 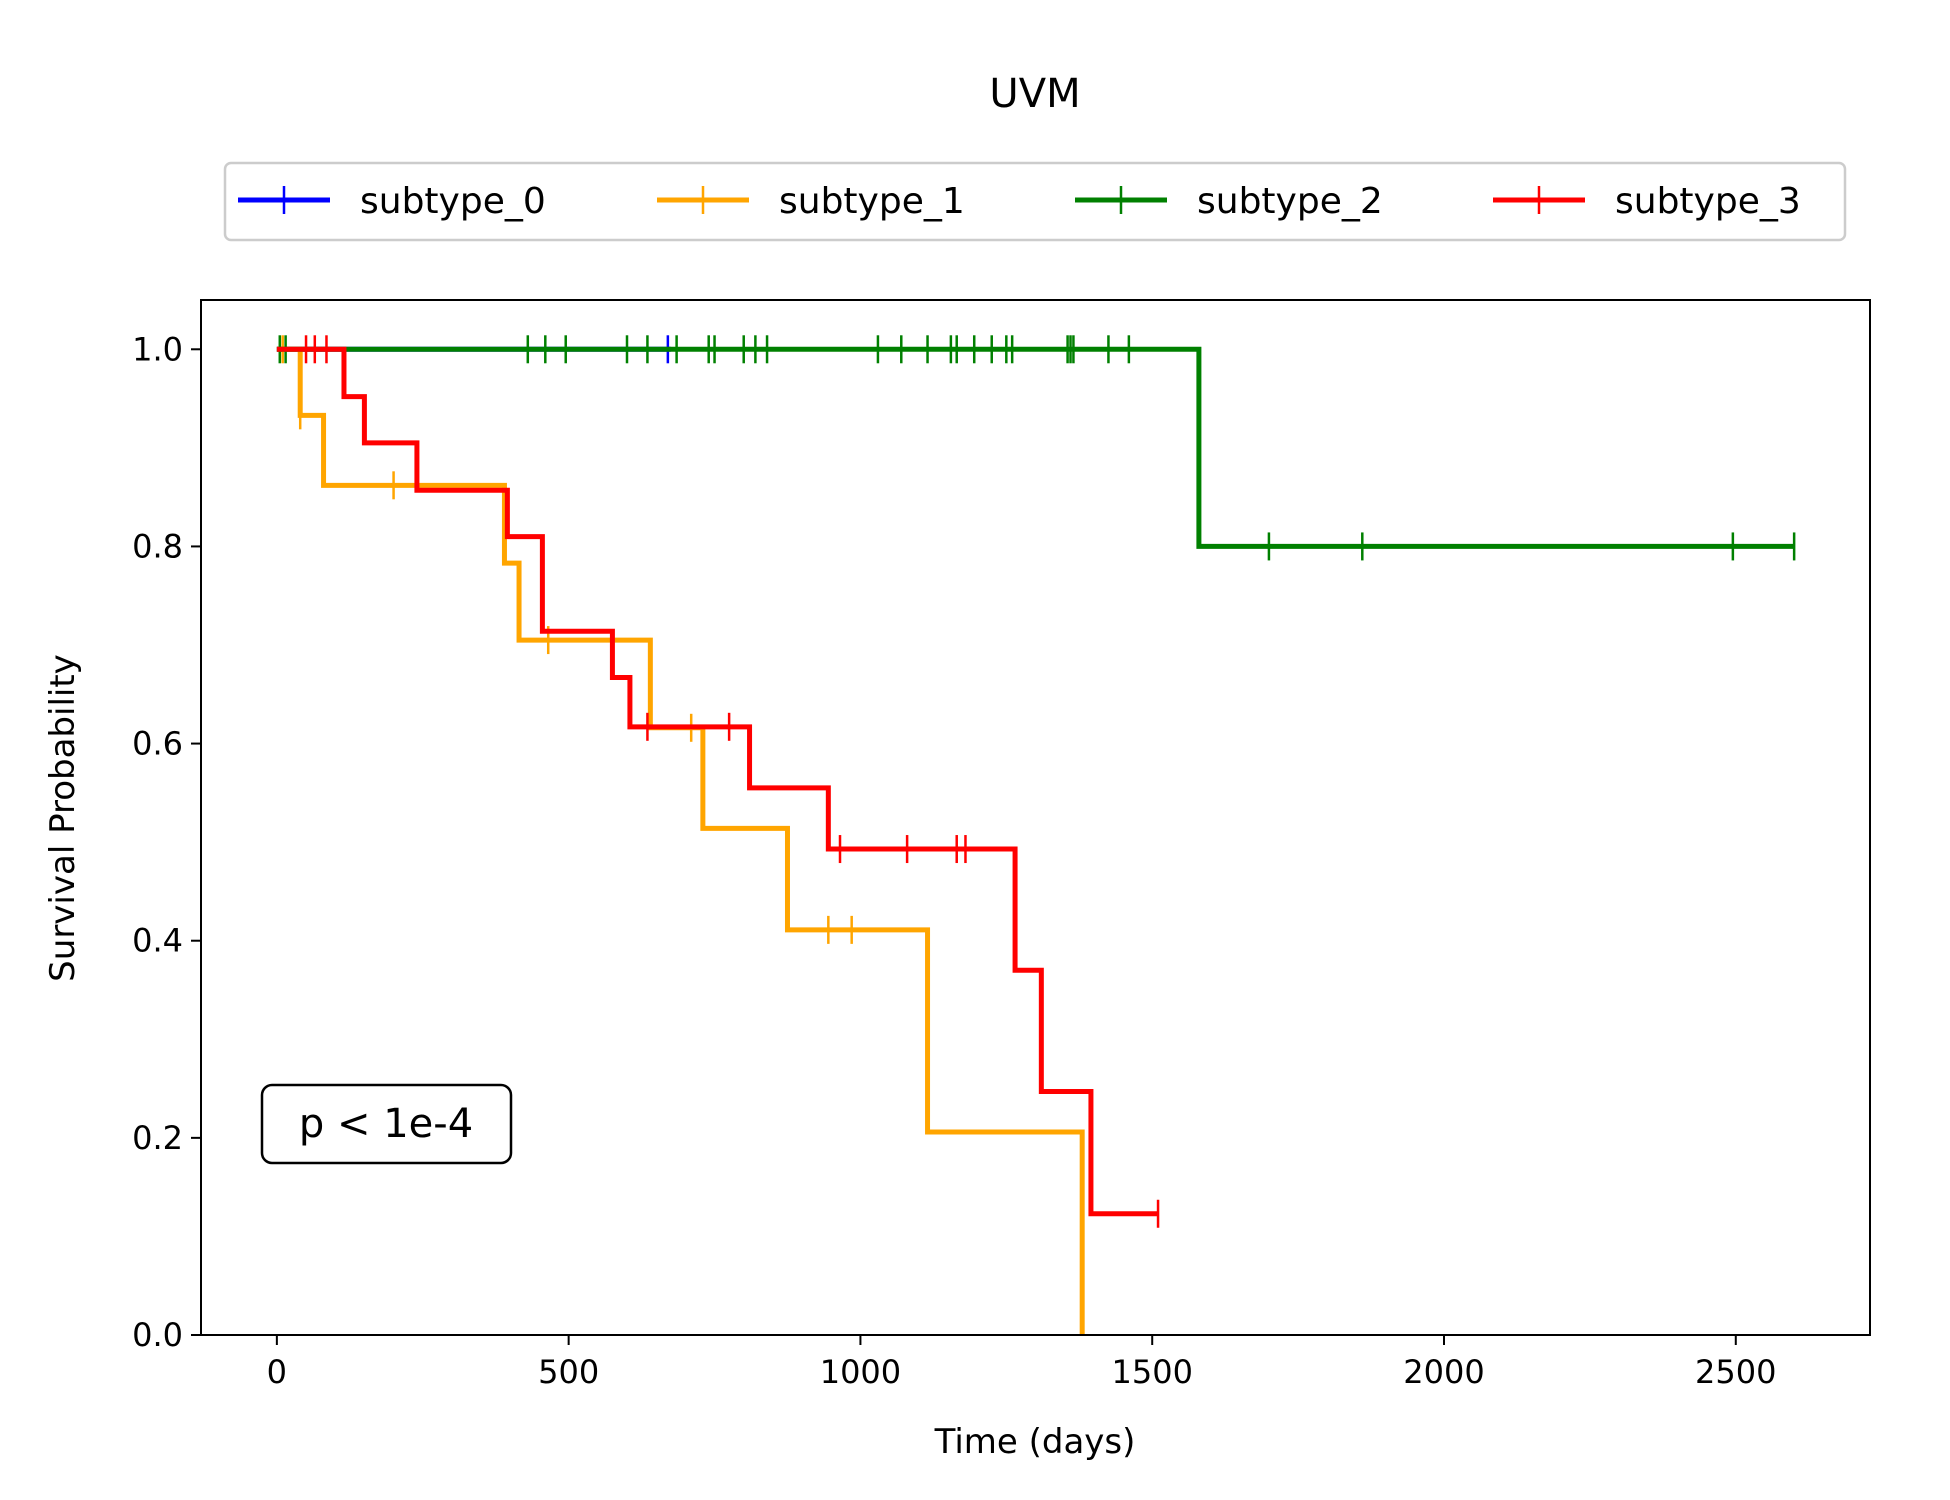 I want to click on legend: subtype_0 subtype_1 subtype_2 subtype_3, so click(x=1035, y=201).